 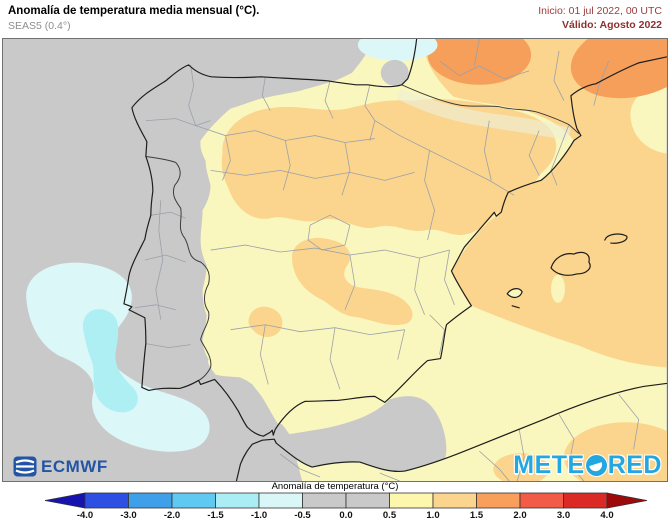 I want to click on border-spain-portugal, so click(x=178, y=268).